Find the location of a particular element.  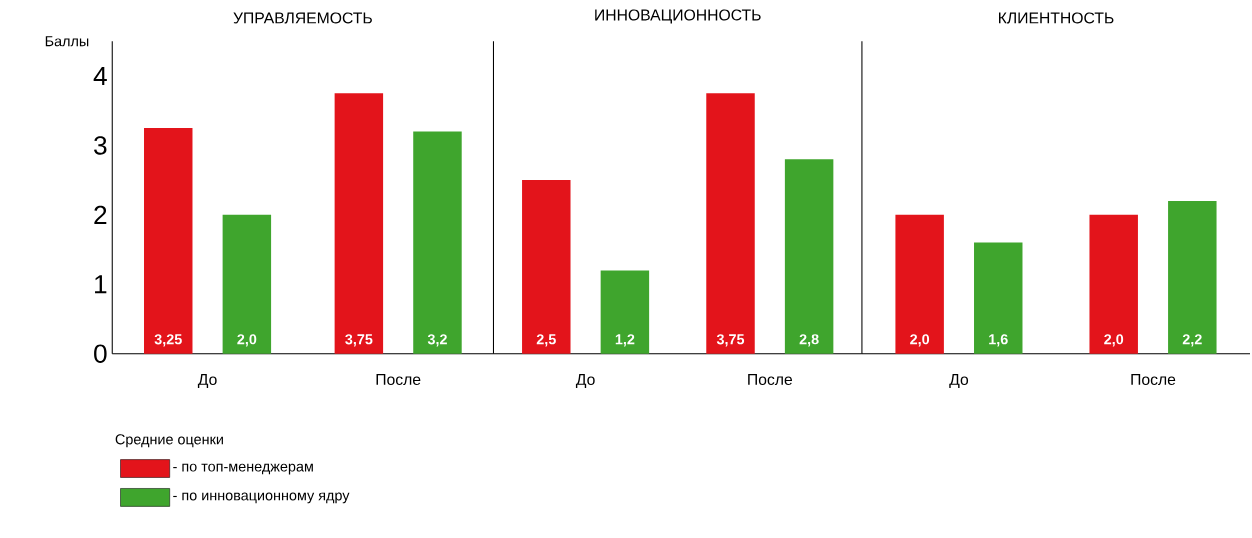

legend-label: - по топ-менеджерам is located at coordinates (243, 469).